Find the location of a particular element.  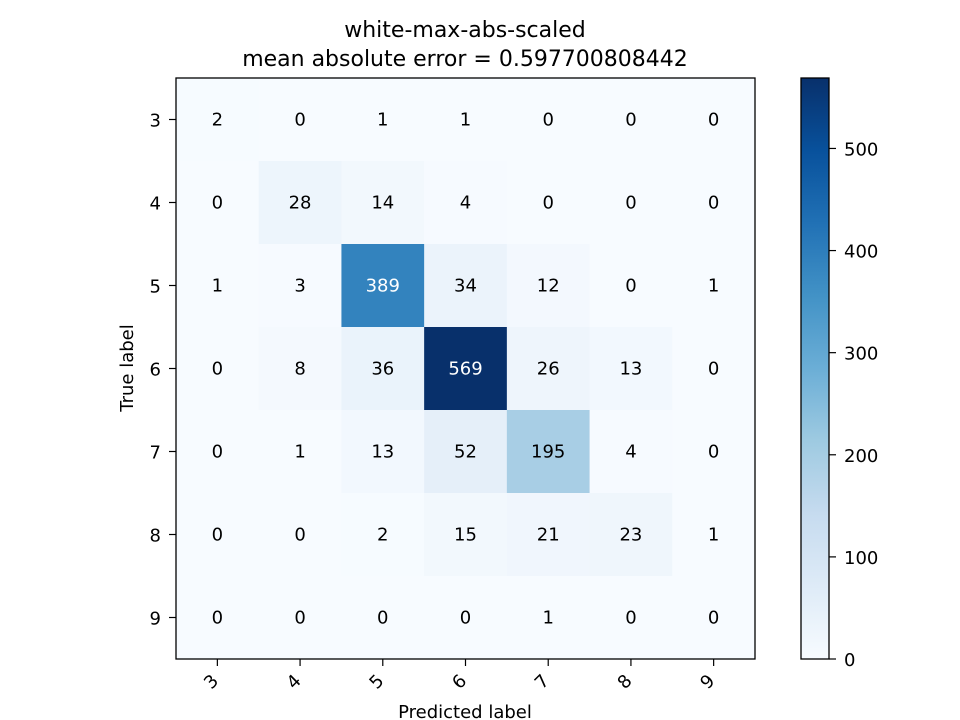

y-axis-ticks: 3 4 5 6 7 8 9 is located at coordinates (163, 370).